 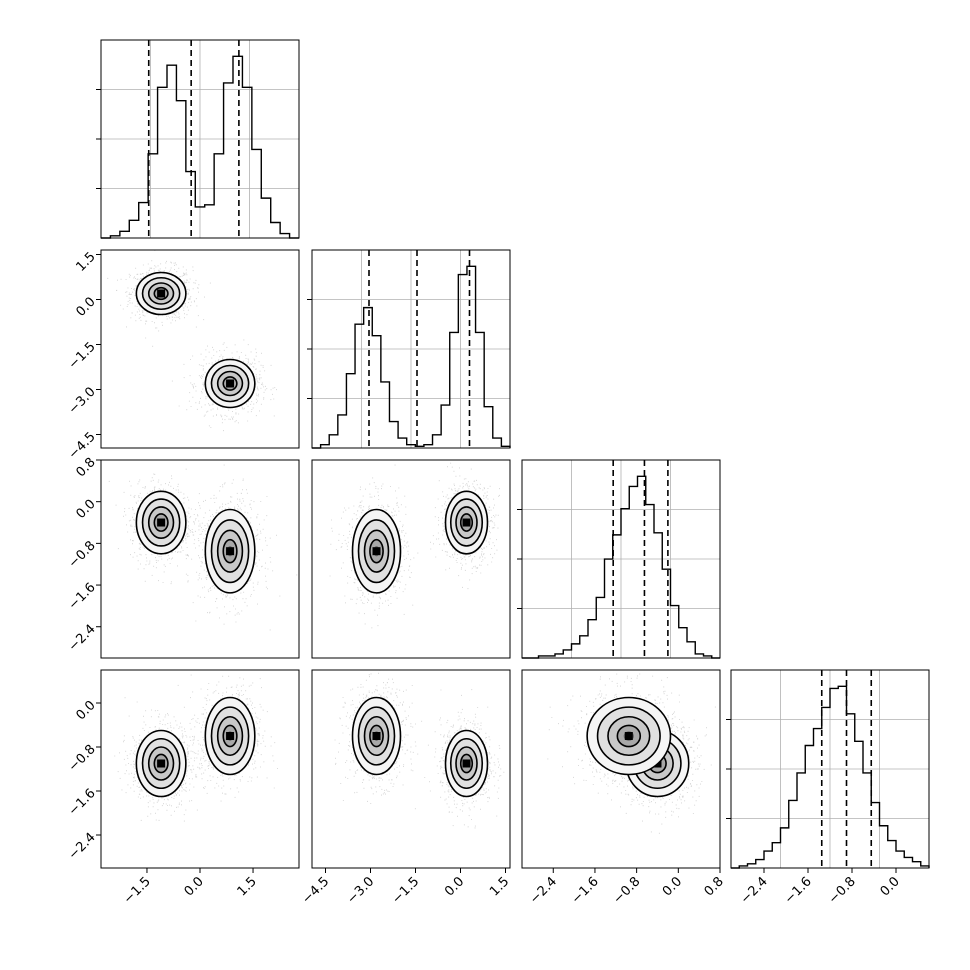 What do you see at coordinates (82, 446) in the screenshot?
I see `y-tick-label: −4.5` at bounding box center [82, 446].